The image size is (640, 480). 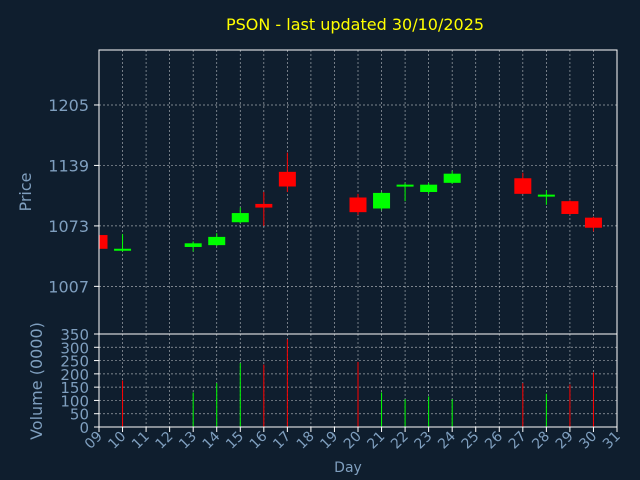 What do you see at coordinates (306, 441) in the screenshot?
I see `day-tick-label: 18` at bounding box center [306, 441].